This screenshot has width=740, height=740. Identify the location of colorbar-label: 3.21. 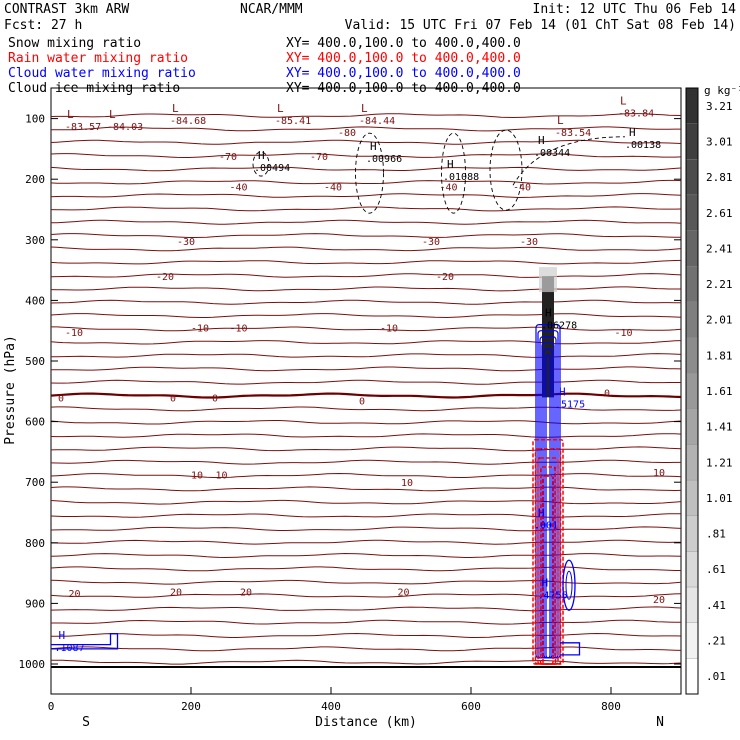
(719, 106).